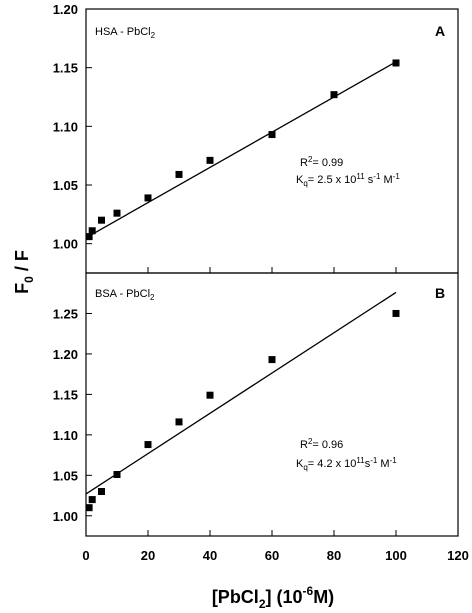 The image size is (472, 613). I want to click on panel-a-r2-label: R2= 0.99, so click(321, 162).